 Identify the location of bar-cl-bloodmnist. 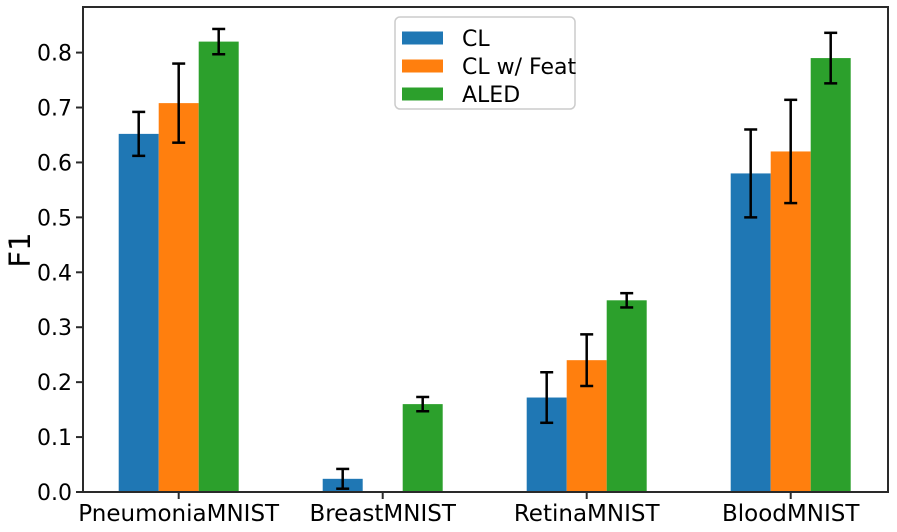
(750, 333).